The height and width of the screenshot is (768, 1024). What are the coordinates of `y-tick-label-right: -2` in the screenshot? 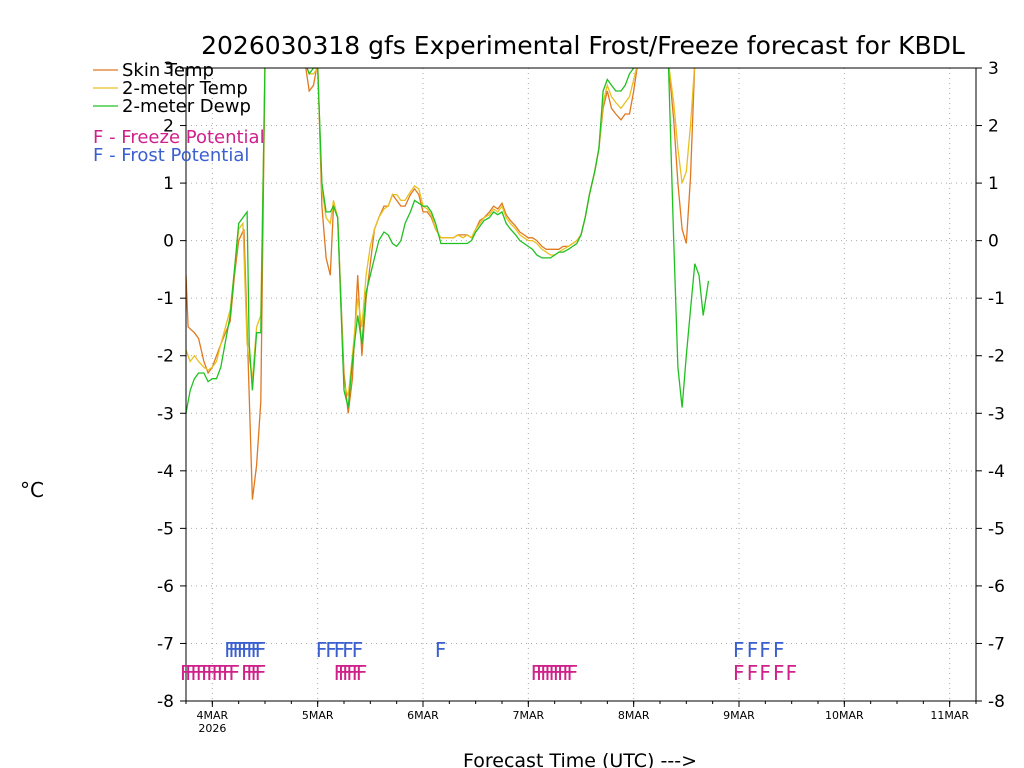 It's located at (996, 357).